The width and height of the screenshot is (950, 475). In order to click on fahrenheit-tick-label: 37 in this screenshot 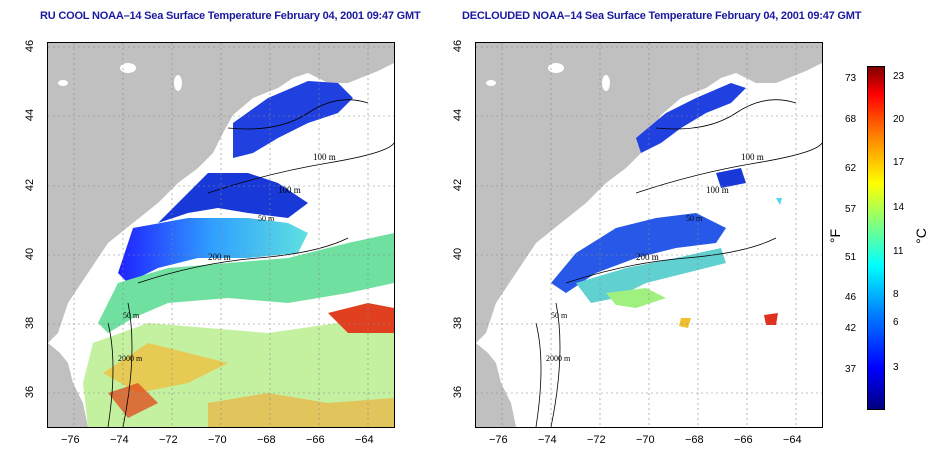, I will do `click(851, 369)`.